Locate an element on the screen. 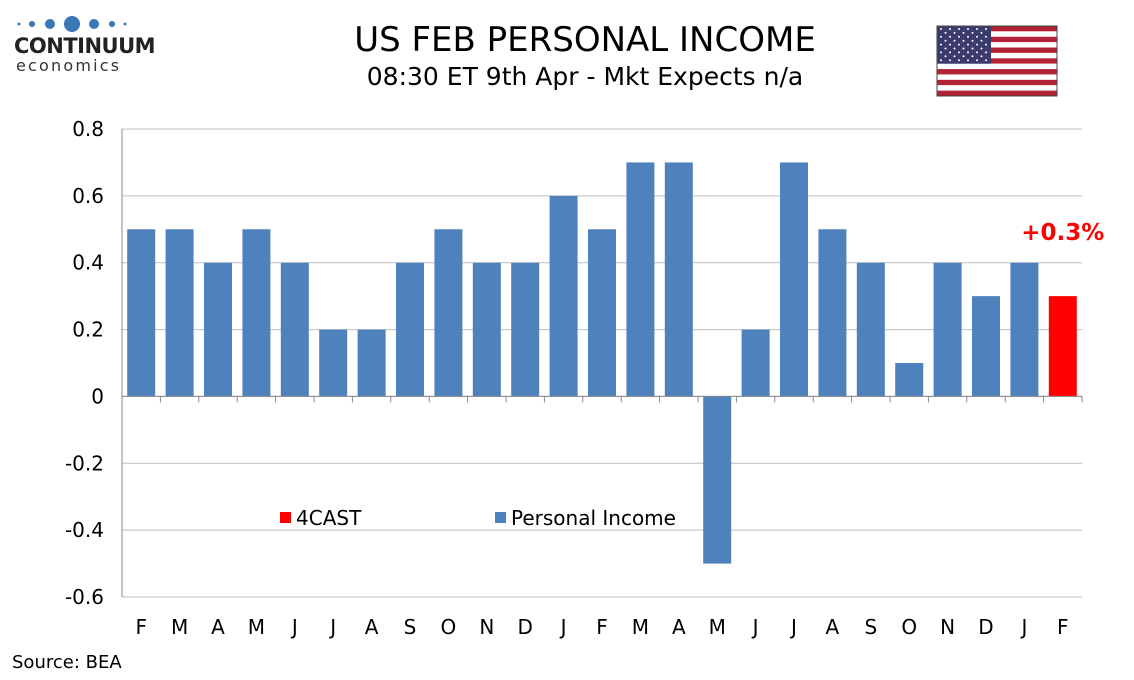 The image size is (1134, 680). x-tick-label: O is located at coordinates (909, 627).